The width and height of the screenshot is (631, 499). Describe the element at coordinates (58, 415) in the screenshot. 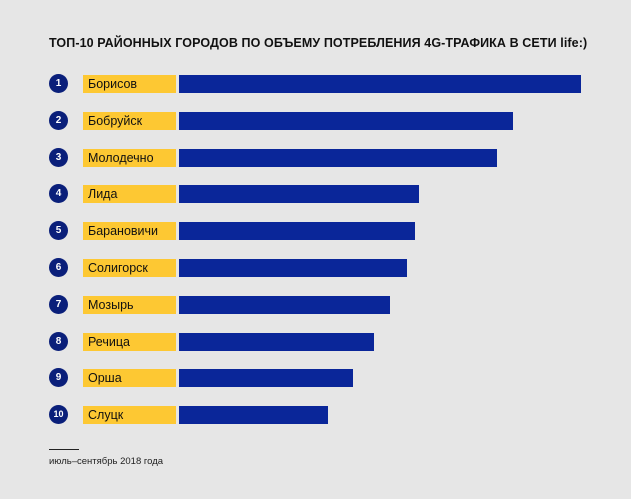

I see `rank-badge: 10` at that location.